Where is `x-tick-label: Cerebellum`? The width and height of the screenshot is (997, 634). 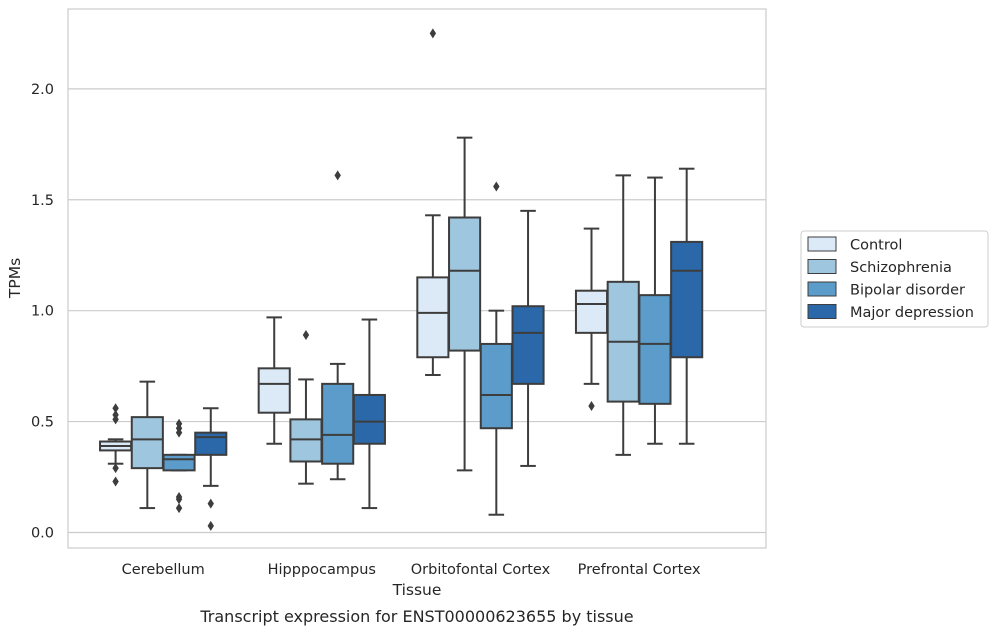 x-tick-label: Cerebellum is located at coordinates (163, 570).